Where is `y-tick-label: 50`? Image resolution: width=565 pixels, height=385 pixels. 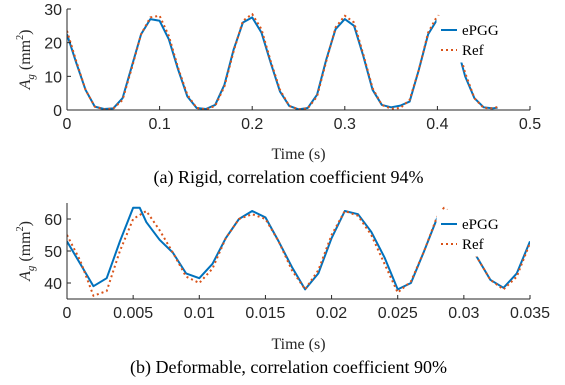 y-tick-label: 50 is located at coordinates (53, 252).